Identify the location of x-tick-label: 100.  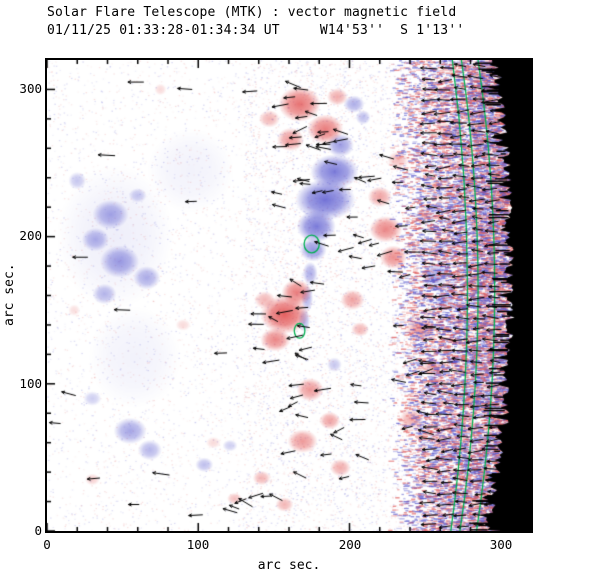
(198, 544).